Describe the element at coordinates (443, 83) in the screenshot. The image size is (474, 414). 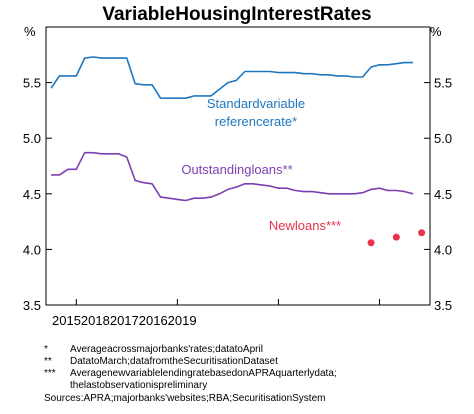
I see `y-tick-label-right: 5.5` at that location.